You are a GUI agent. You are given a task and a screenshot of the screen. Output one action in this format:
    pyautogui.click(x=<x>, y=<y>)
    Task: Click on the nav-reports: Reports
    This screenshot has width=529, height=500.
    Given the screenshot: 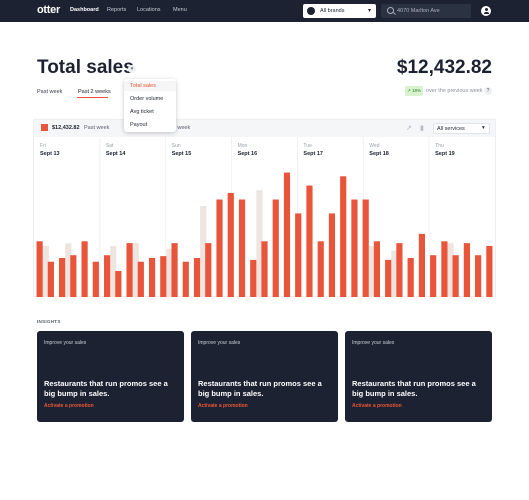 What is the action you would take?
    pyautogui.click(x=117, y=10)
    